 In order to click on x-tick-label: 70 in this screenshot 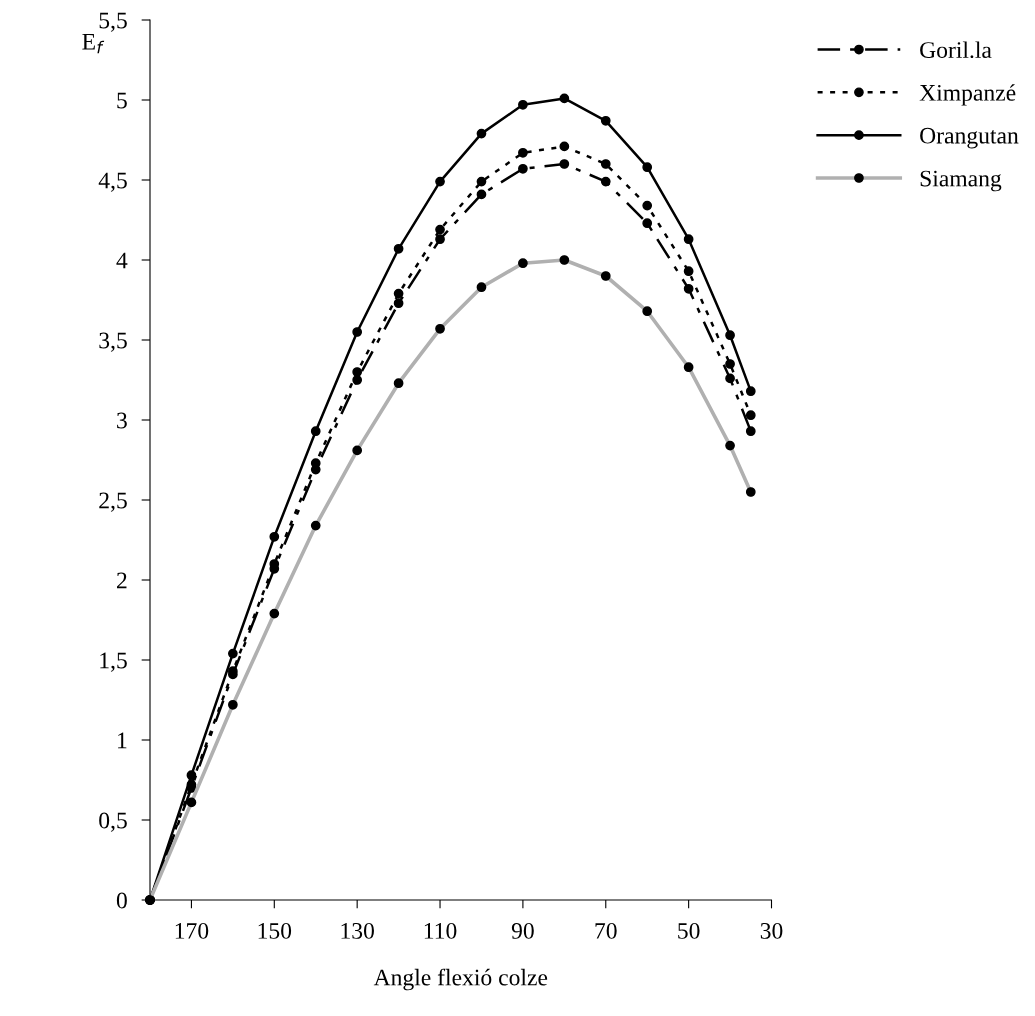, I will do `click(606, 930)`.